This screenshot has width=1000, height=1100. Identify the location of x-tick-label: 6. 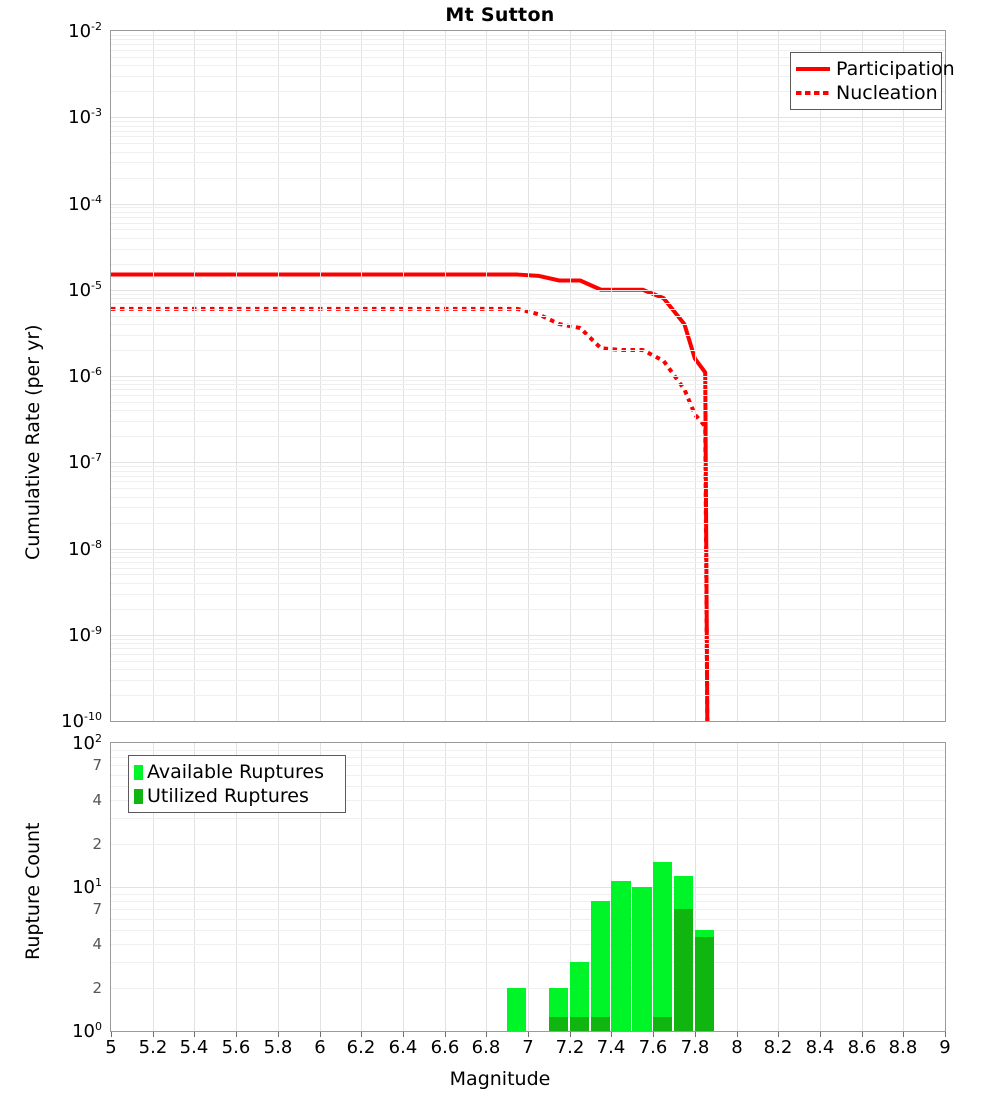
(320, 1047).